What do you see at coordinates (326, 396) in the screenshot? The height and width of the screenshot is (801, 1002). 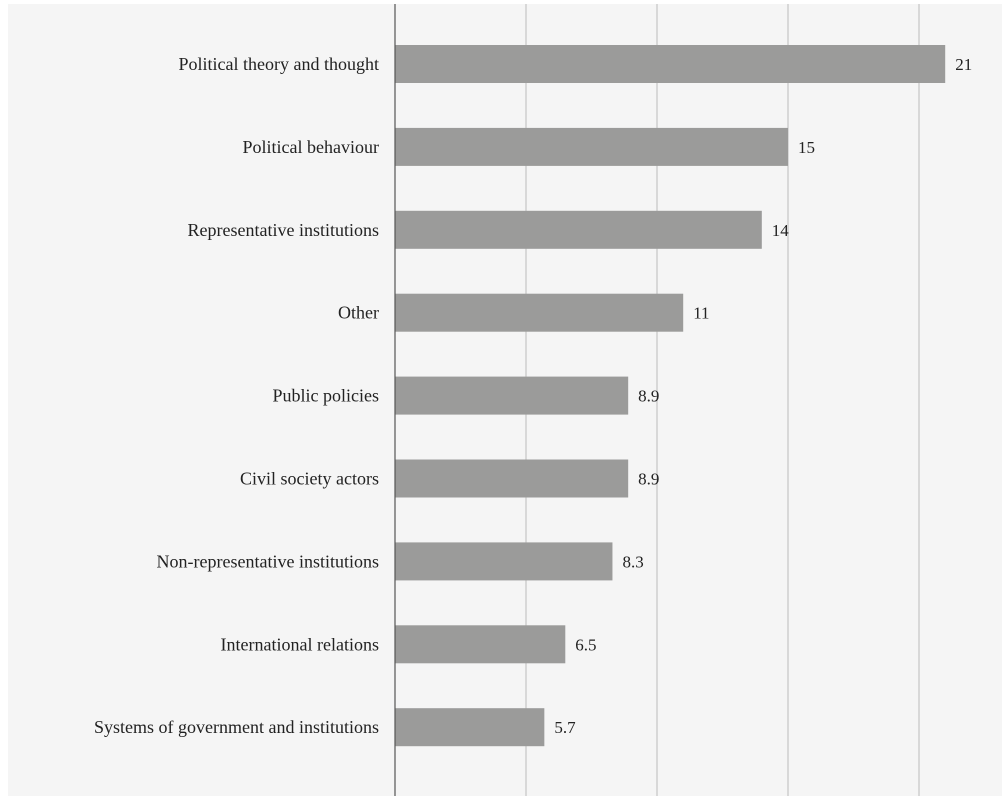 I see `category-label: Public policies` at bounding box center [326, 396].